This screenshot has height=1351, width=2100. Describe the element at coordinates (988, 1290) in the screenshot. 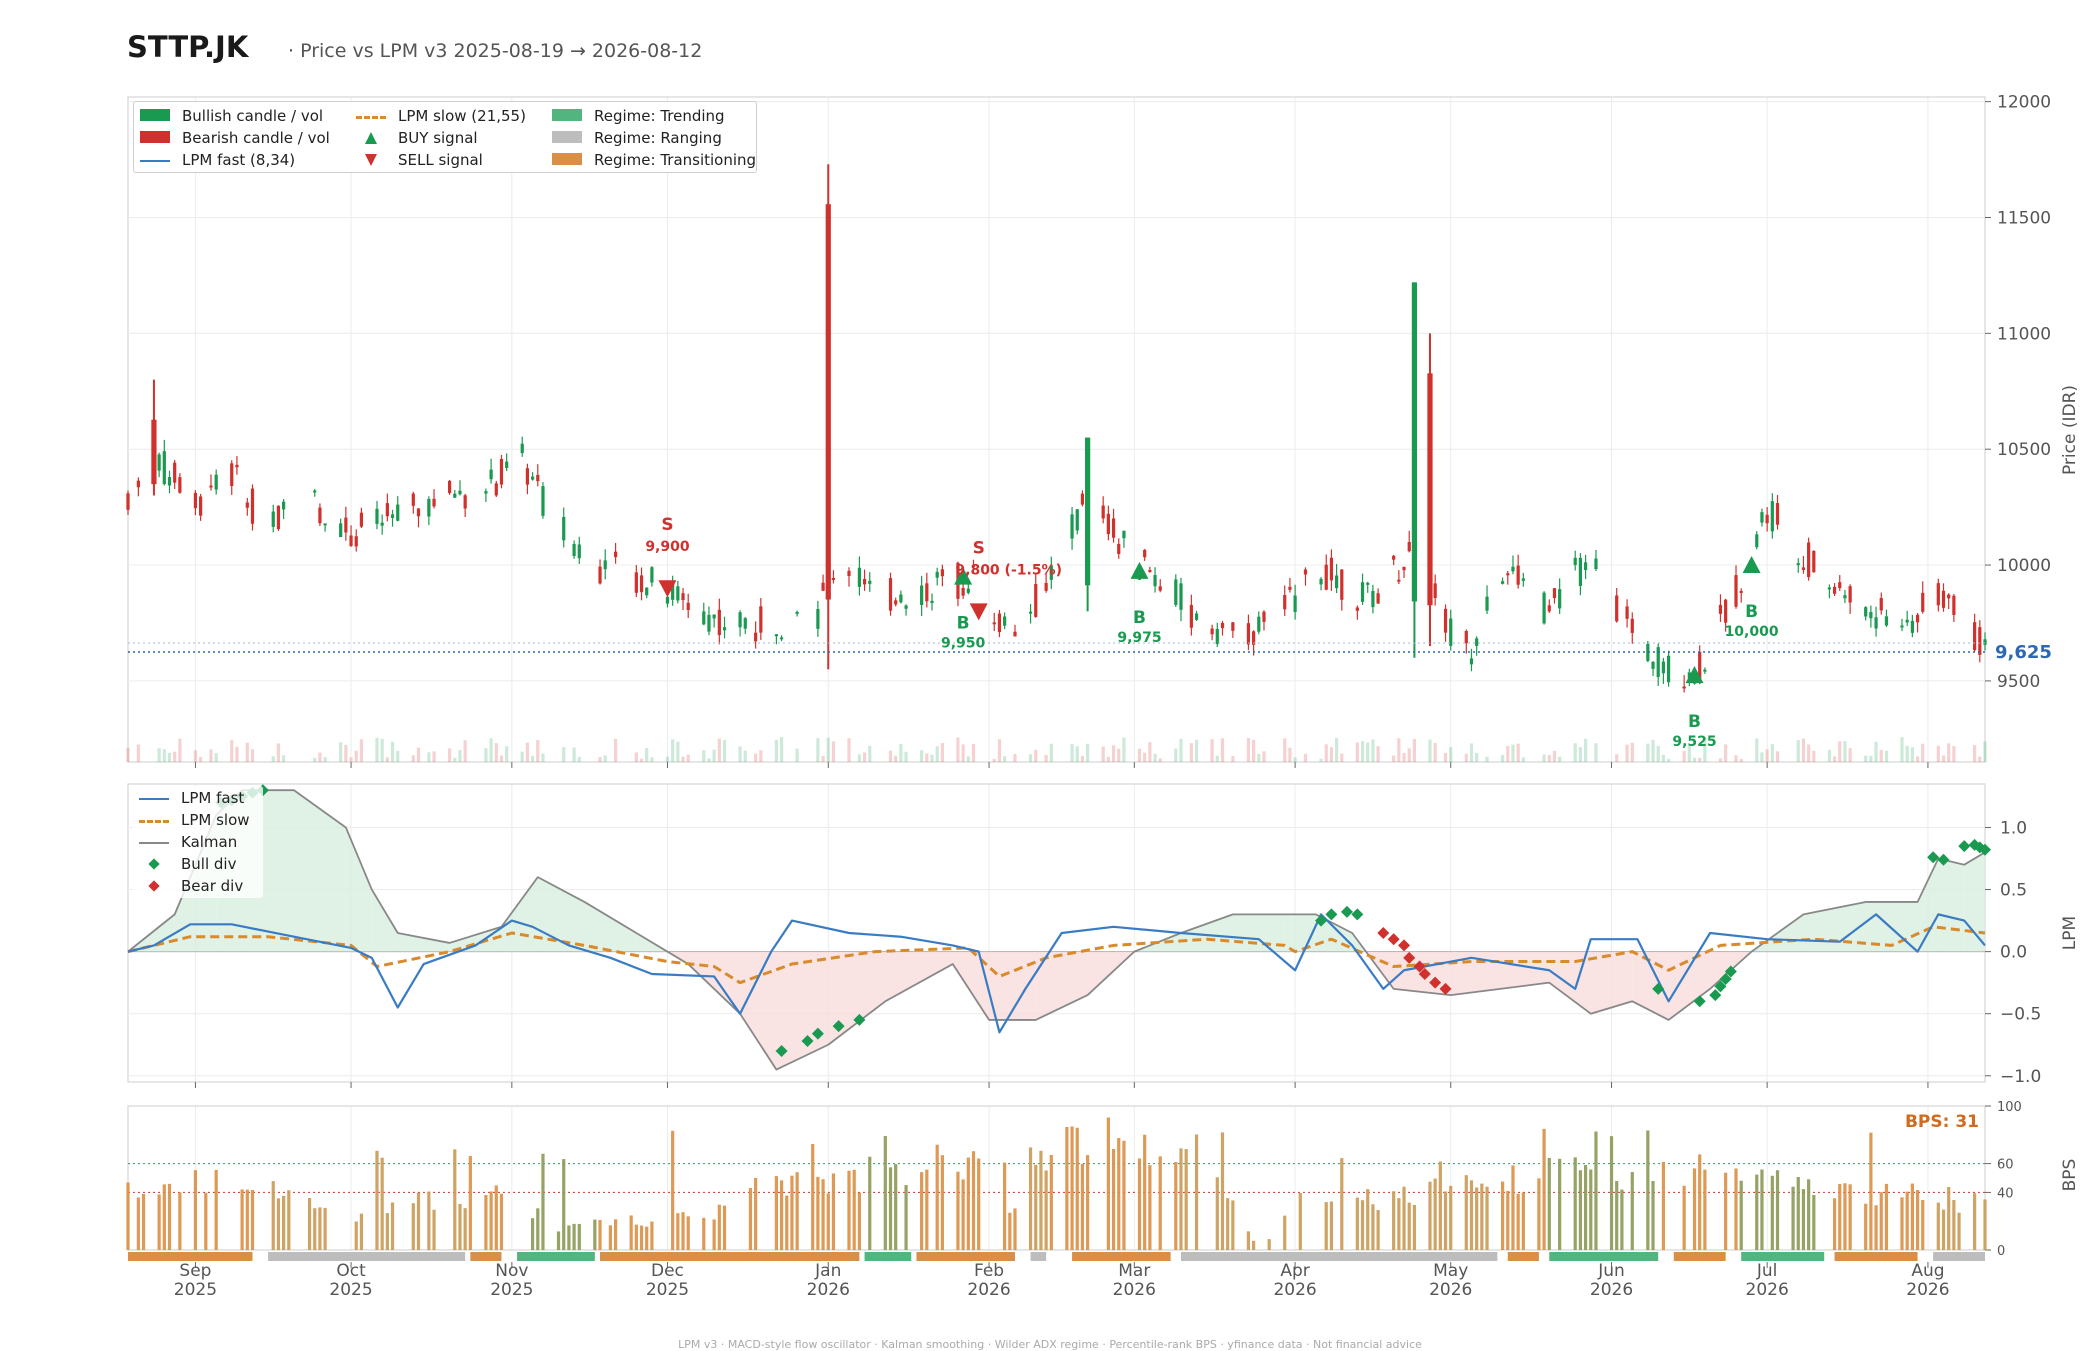

I see `x-tick-label-year: 2026` at that location.